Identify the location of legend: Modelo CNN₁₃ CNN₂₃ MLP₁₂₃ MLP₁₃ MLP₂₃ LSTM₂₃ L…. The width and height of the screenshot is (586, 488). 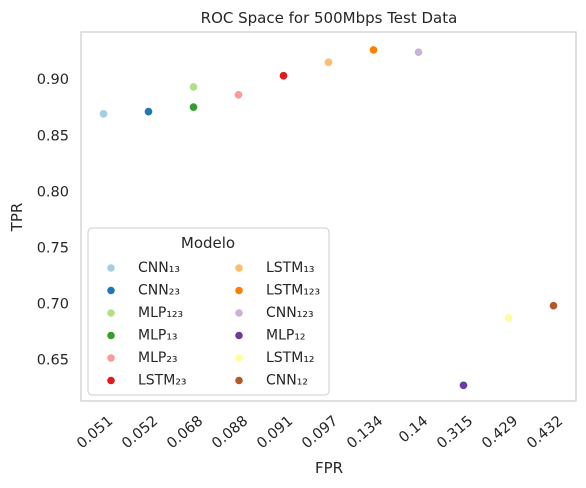
(208, 311).